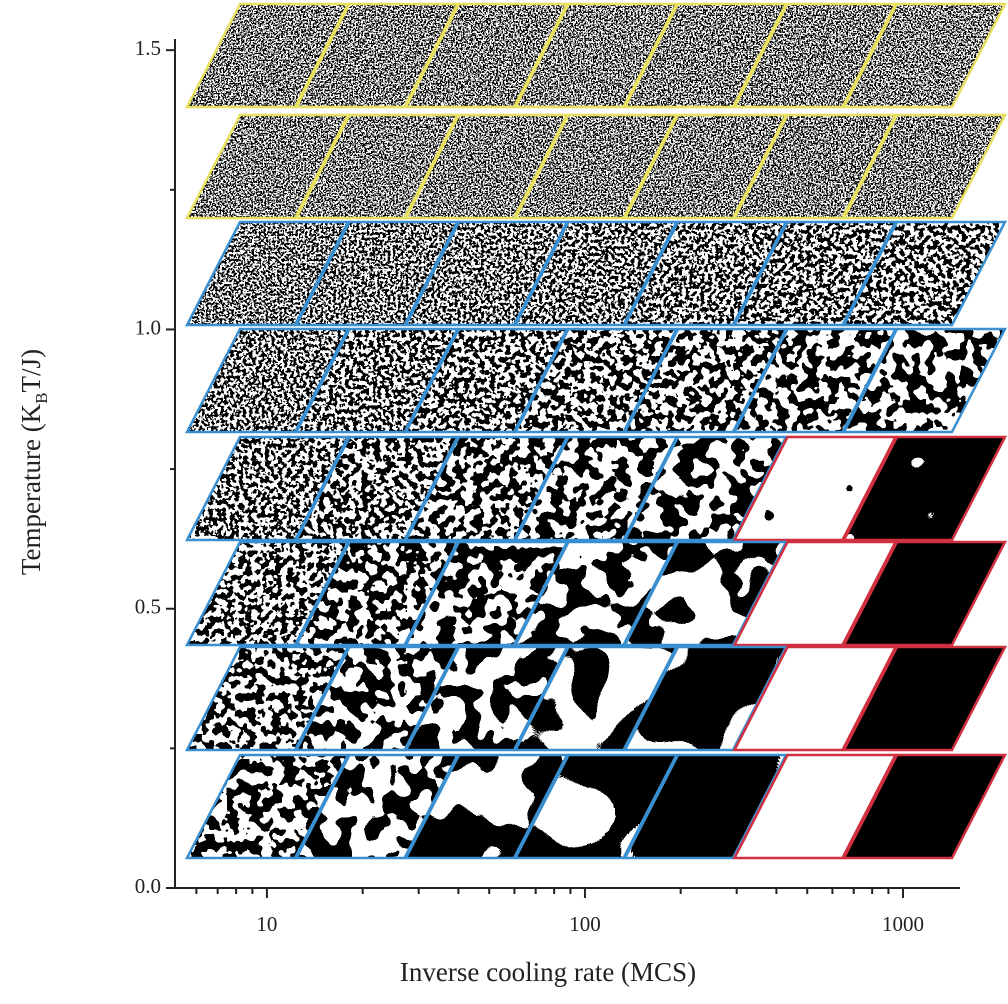  I want to click on x-axis-label: Inverse cooling rate (MCS), so click(548, 972).